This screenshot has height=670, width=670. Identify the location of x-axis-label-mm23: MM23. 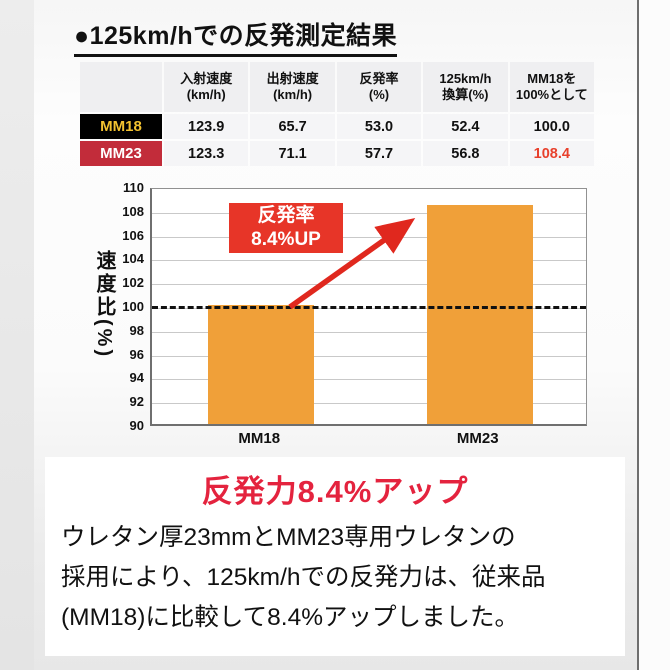
(477, 438).